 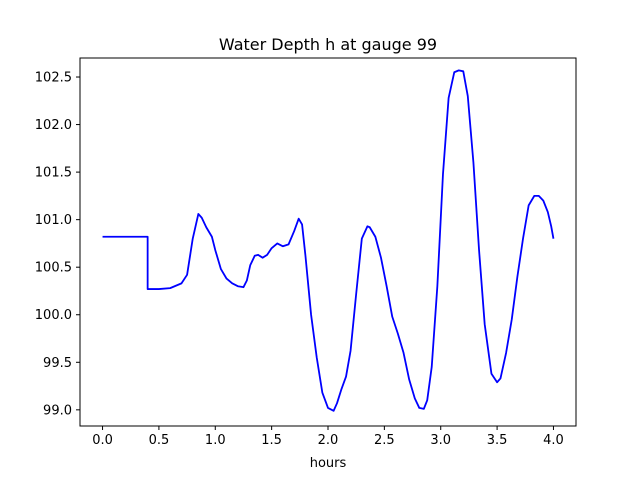 I want to click on y-tick-label: 99.0, so click(x=57, y=410).